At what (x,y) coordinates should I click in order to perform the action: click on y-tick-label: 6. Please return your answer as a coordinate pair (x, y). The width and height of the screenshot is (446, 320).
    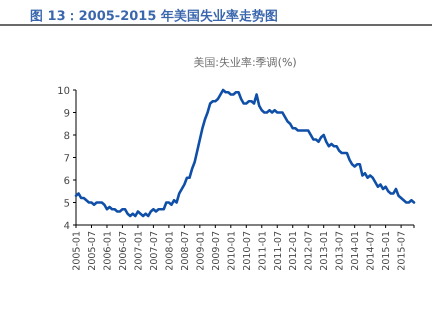
    Looking at the image, I should click on (67, 181).